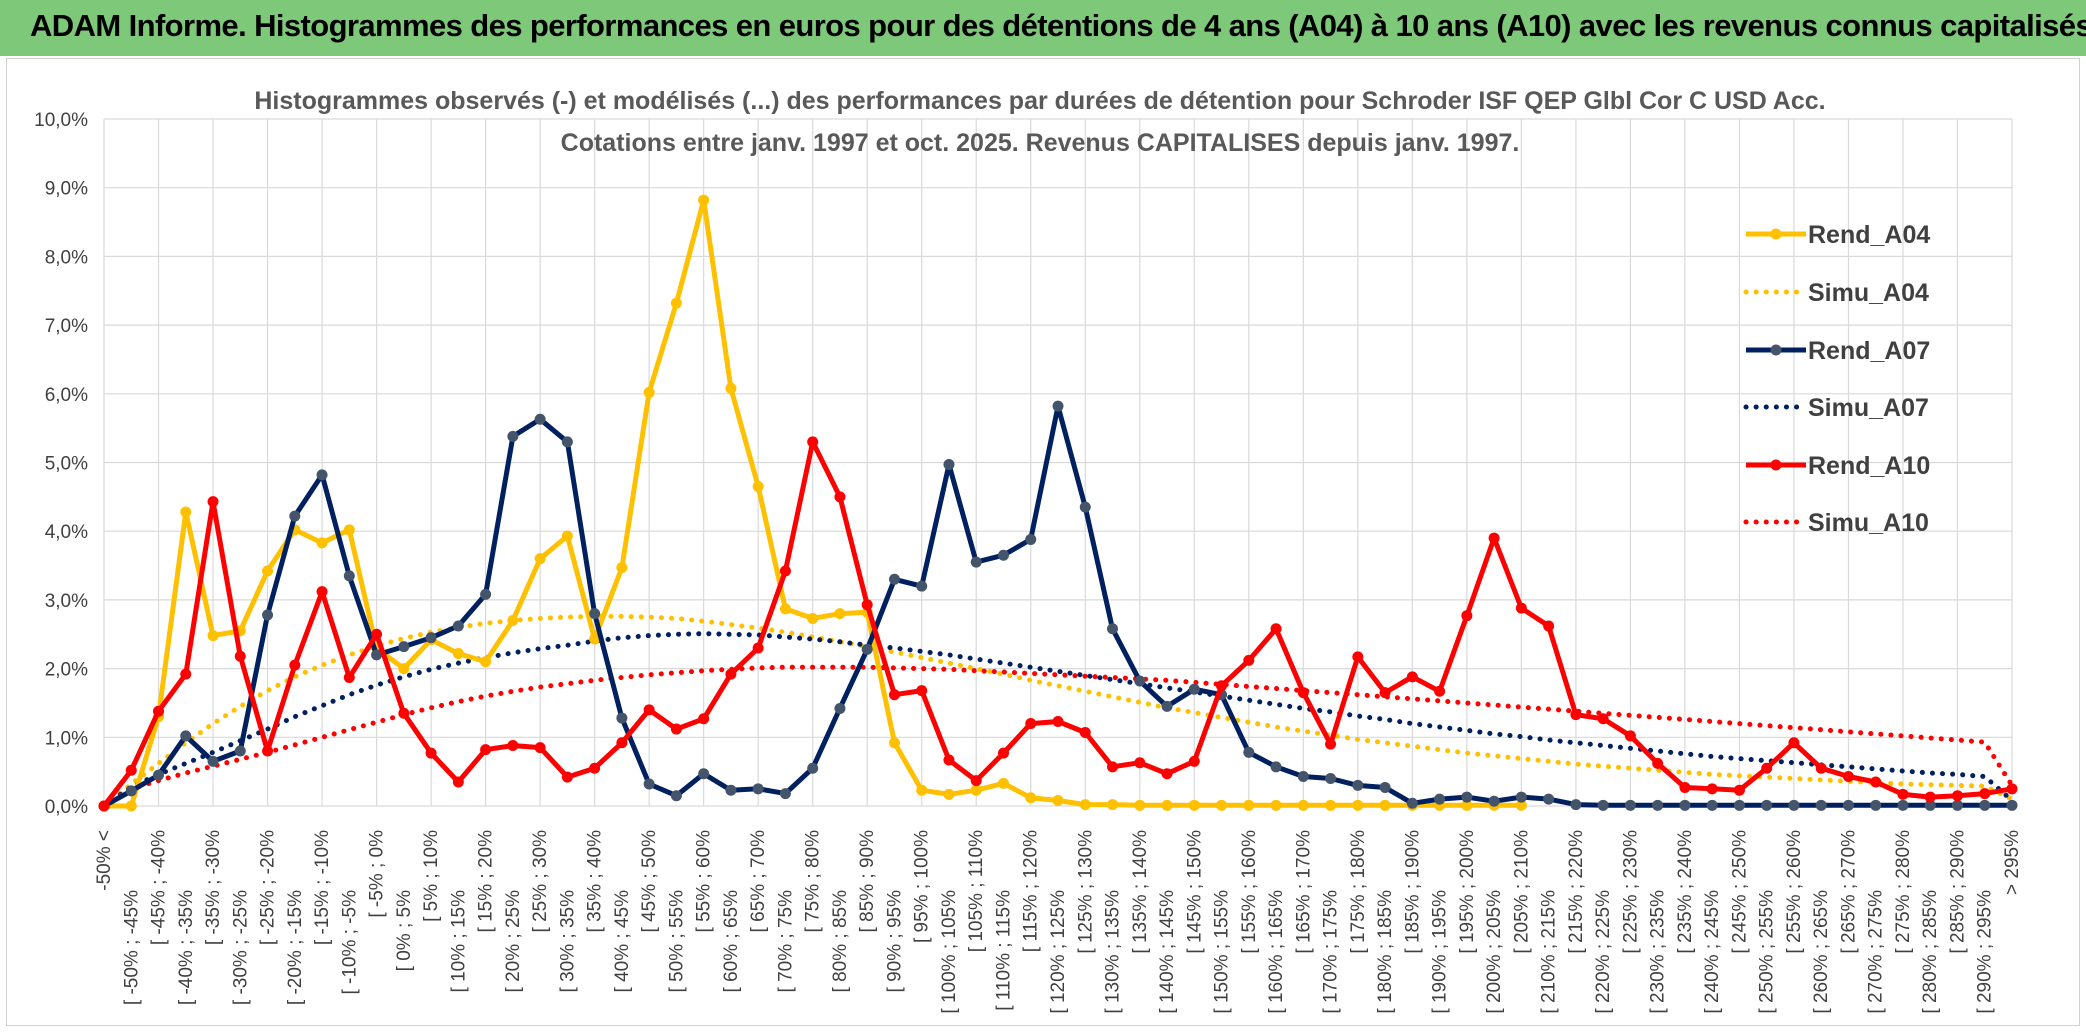 The width and height of the screenshot is (2086, 1033). Describe the element at coordinates (66, 326) in the screenshot. I see `y-tick-label: 7,0%` at that location.